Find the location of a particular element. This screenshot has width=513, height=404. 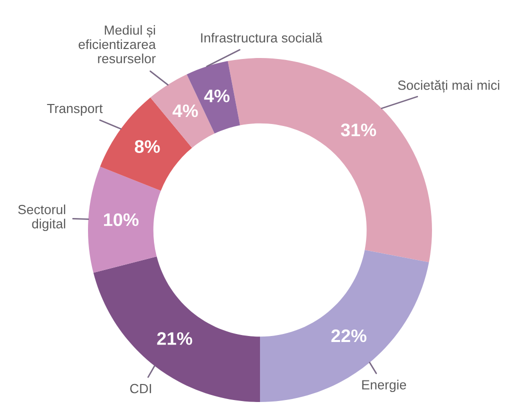

data-label: 21% is located at coordinates (174, 338).